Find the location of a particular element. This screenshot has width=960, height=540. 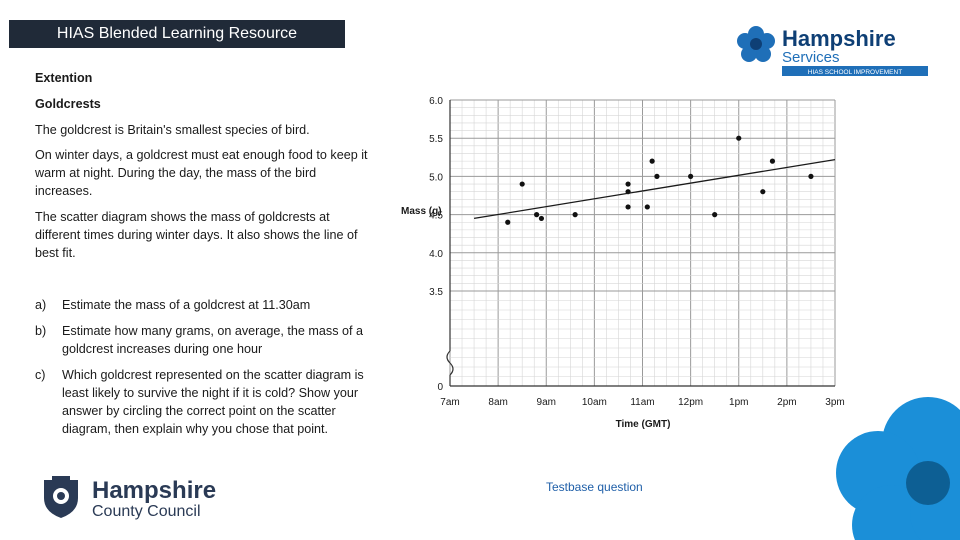

council-subname: County Council is located at coordinates (146, 511).